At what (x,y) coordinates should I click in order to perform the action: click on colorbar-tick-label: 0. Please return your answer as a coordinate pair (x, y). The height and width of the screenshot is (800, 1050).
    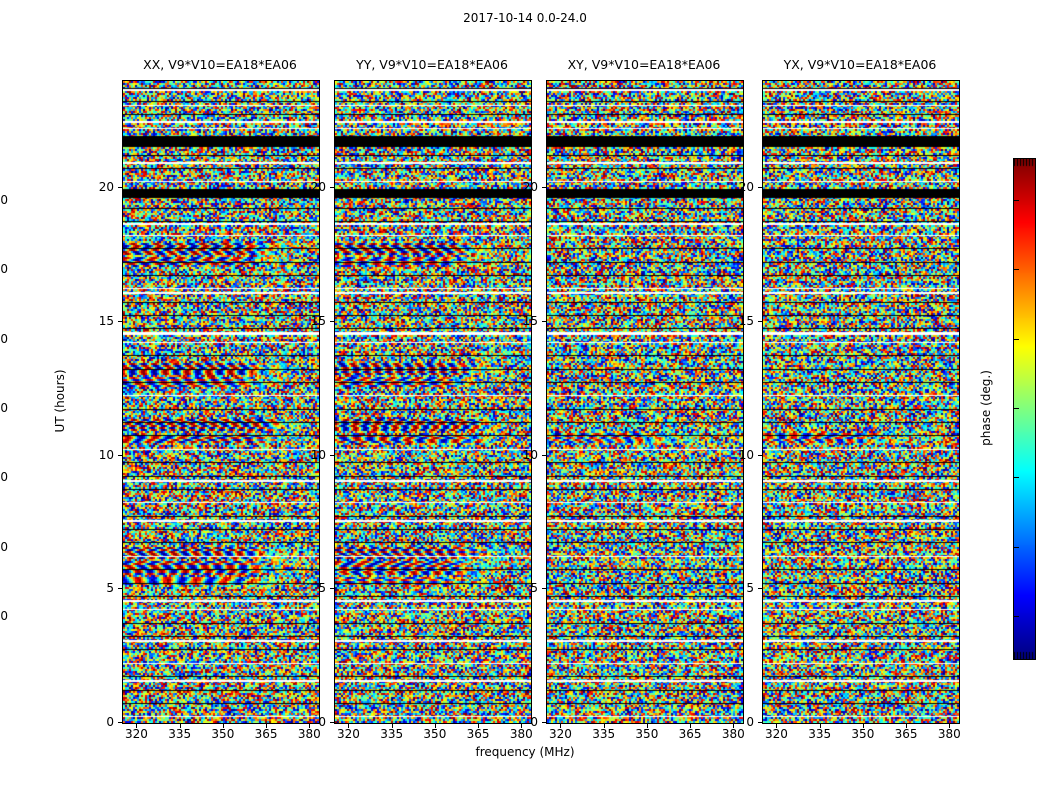
    Looking at the image, I should click on (4, 408).